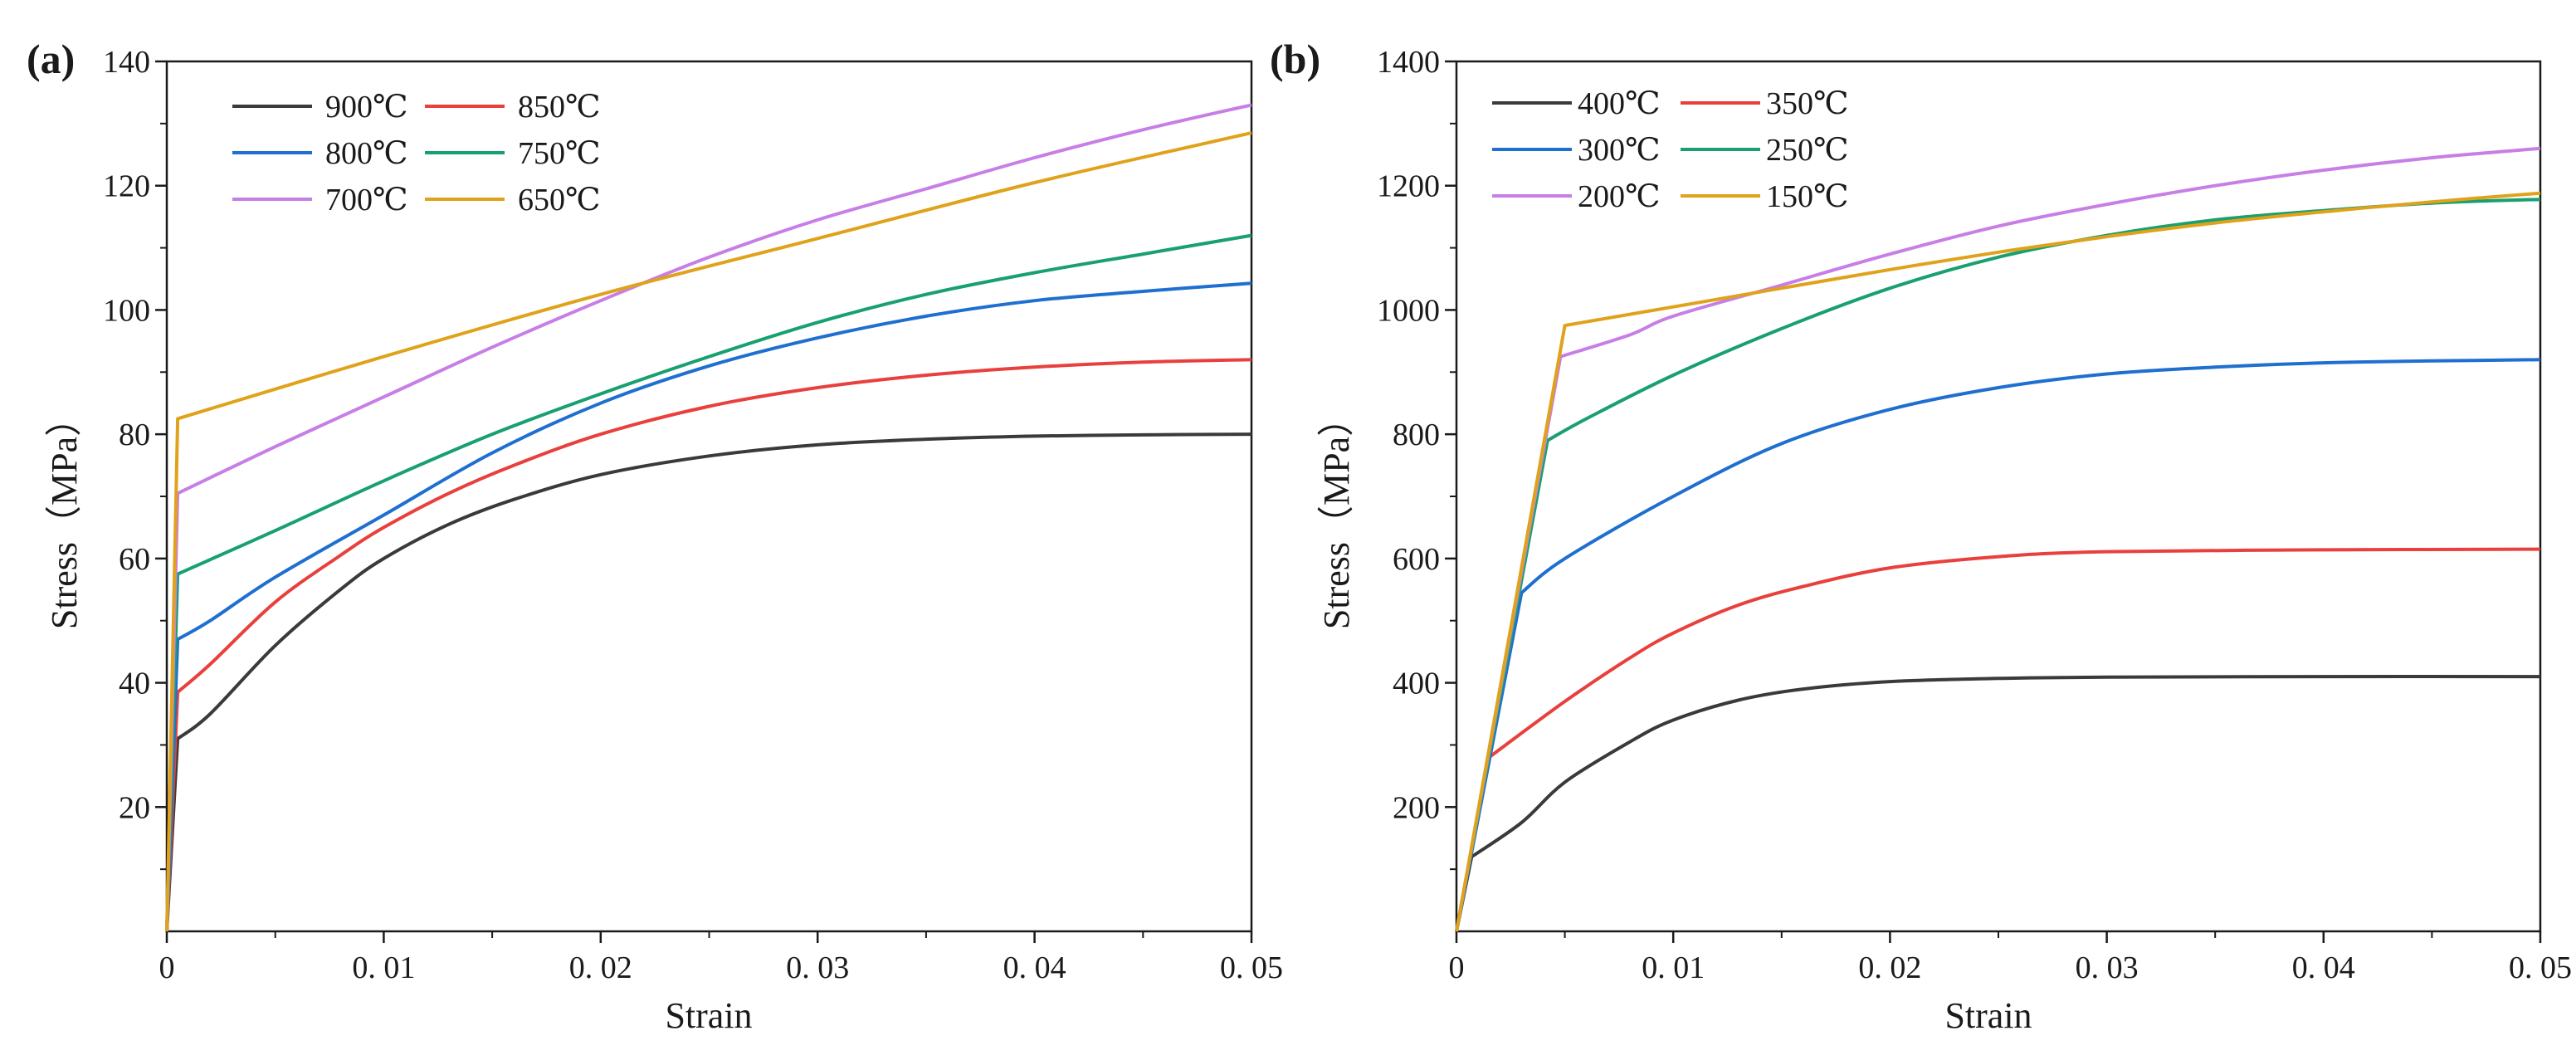 Image resolution: width=2576 pixels, height=1060 pixels. What do you see at coordinates (366, 153) in the screenshot?
I see `legend-label: 800℃` at bounding box center [366, 153].